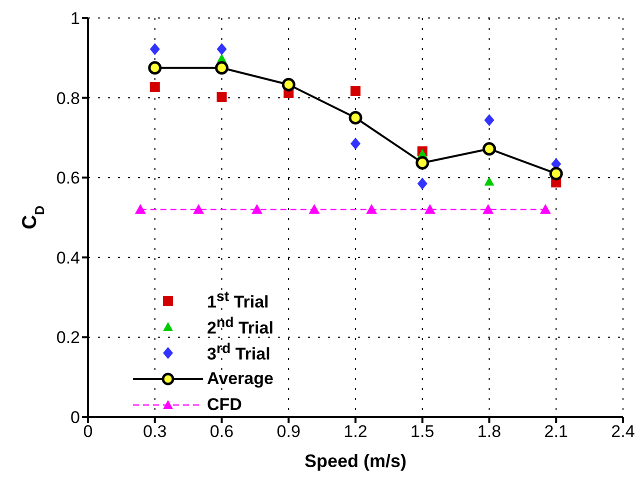 The image size is (643, 485). Describe the element at coordinates (68, 338) in the screenshot. I see `y-tick-label: 0.2` at that location.